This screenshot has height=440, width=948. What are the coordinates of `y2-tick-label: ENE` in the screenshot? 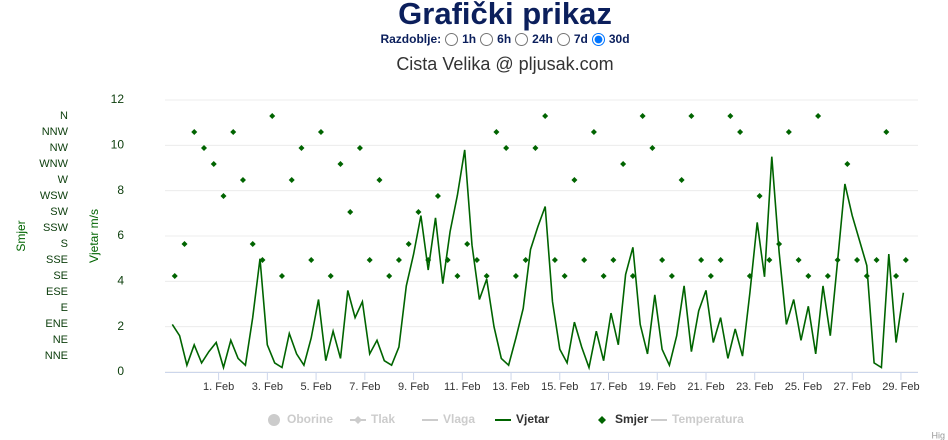 It's located at (56, 324).